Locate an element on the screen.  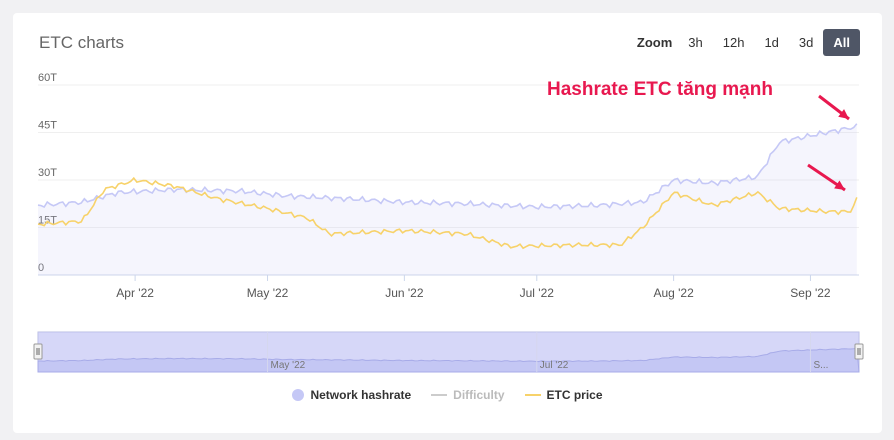
y-tick-label: 45T is located at coordinates (47, 126).